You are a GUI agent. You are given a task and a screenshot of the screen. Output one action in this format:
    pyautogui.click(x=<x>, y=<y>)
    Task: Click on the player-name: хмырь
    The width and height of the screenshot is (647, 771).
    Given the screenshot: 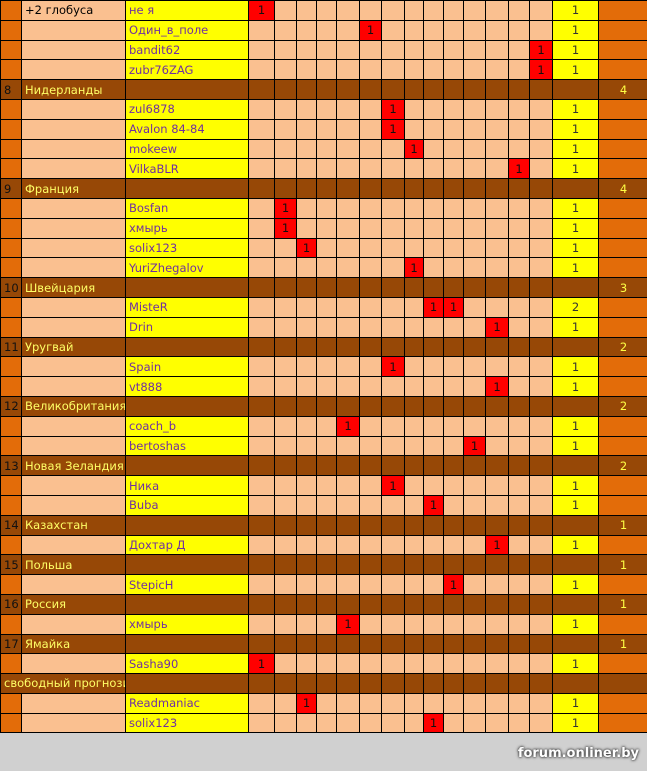 What is the action you would take?
    pyautogui.click(x=187, y=228)
    